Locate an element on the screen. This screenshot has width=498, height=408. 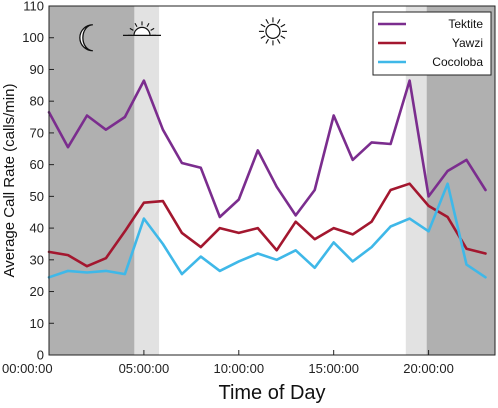
x-tick-label: 00:00:00 is located at coordinates (27, 368).